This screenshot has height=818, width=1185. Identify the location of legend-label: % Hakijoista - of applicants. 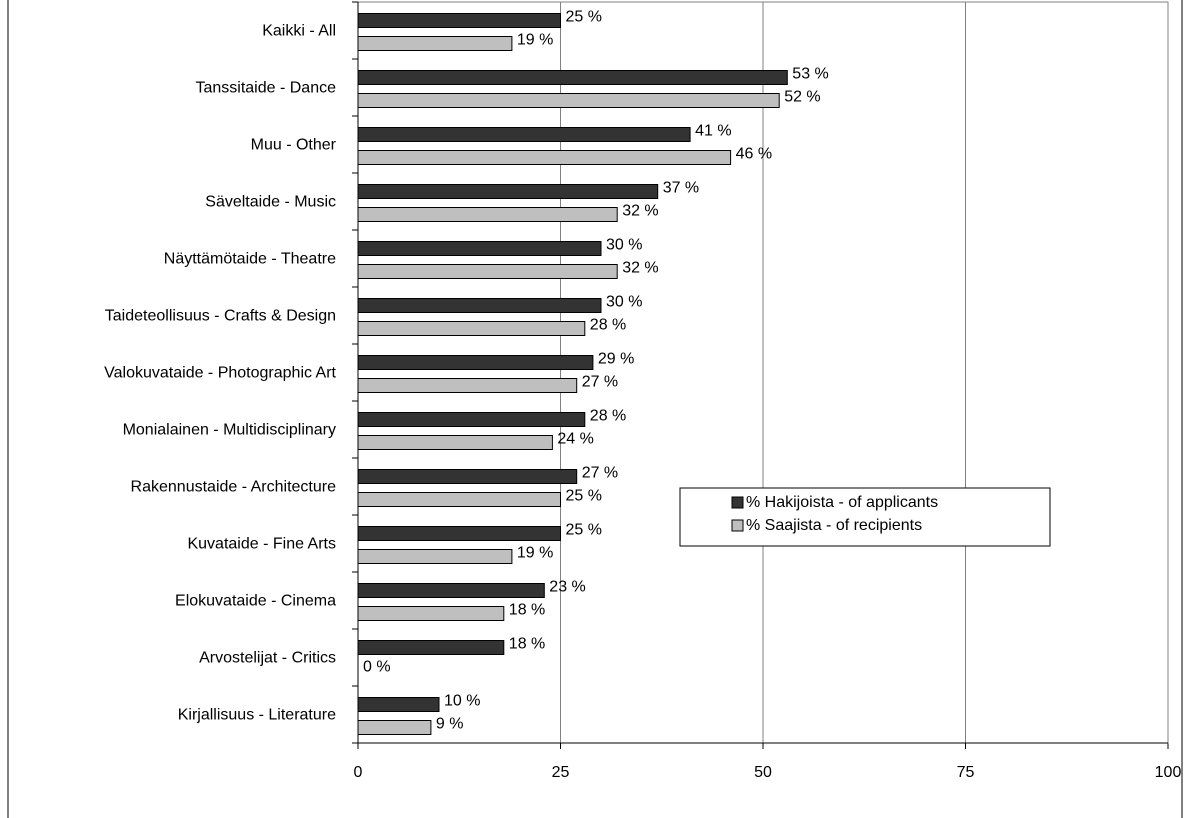
(842, 502).